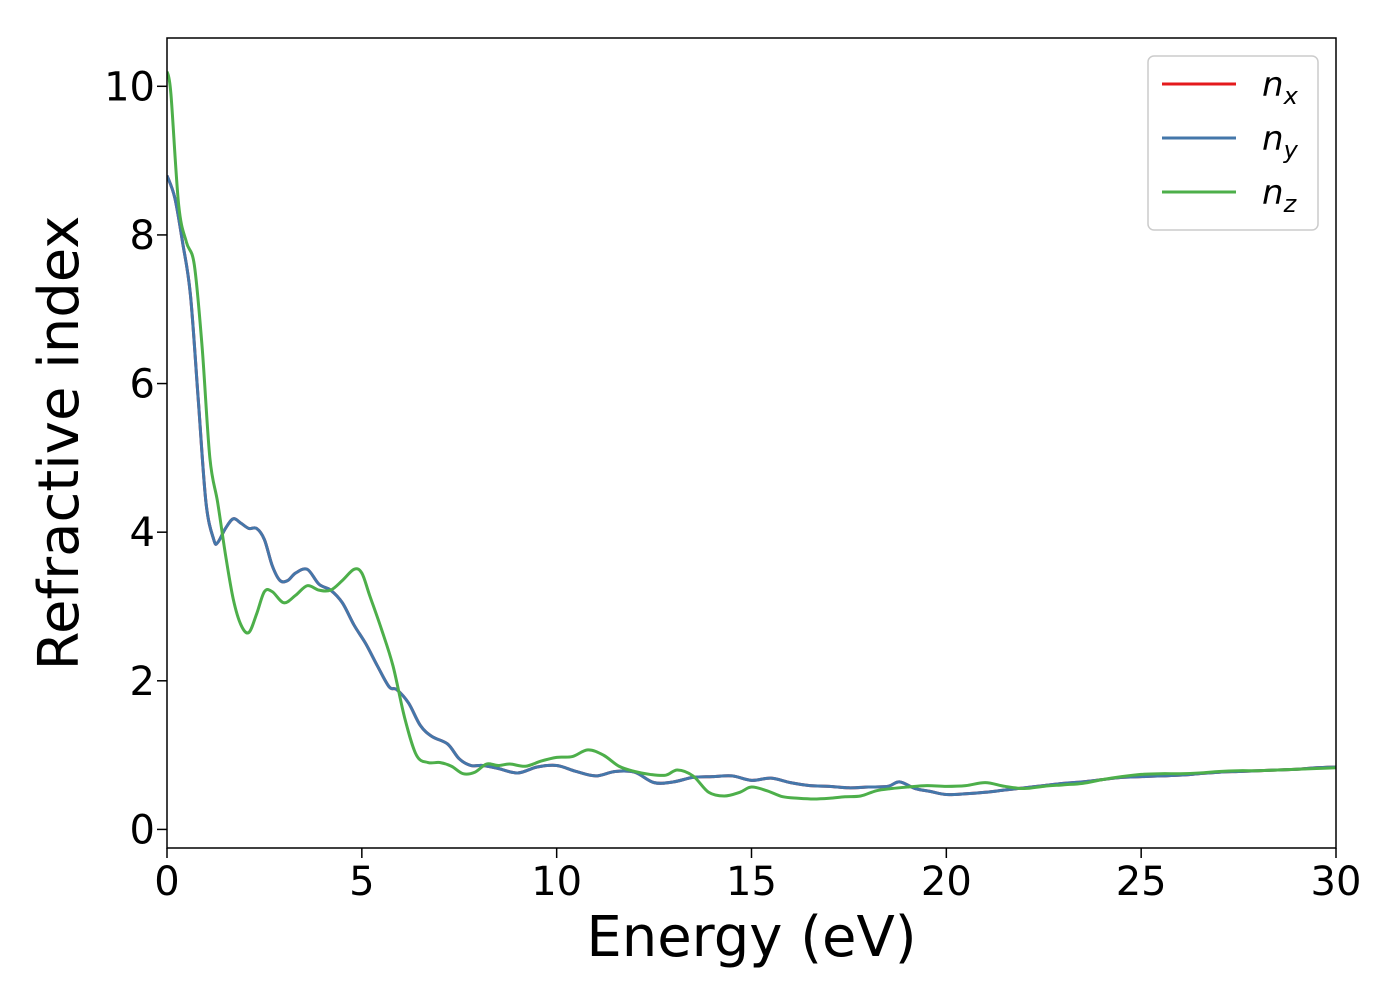  I want to click on y-tick-label: 0, so click(142, 830).